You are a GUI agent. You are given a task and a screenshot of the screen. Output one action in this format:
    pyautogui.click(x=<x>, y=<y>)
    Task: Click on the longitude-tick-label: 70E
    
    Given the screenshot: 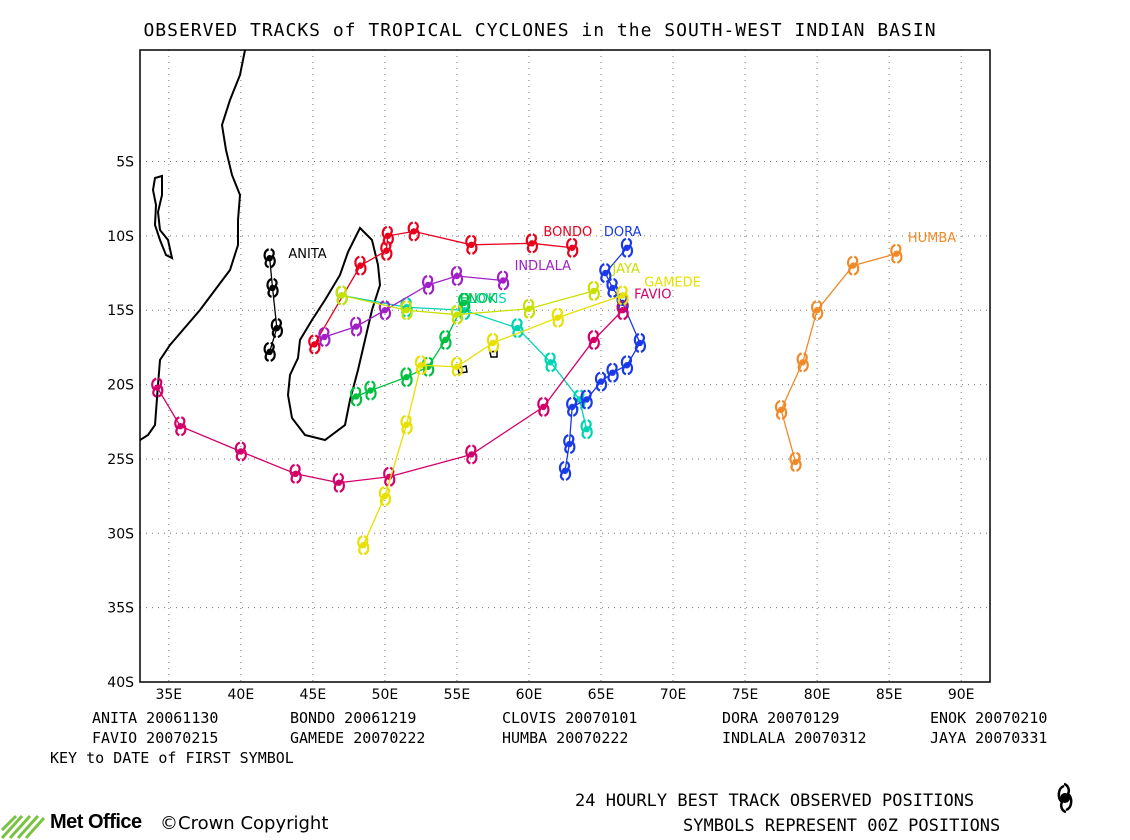 What is the action you would take?
    pyautogui.click(x=673, y=695)
    